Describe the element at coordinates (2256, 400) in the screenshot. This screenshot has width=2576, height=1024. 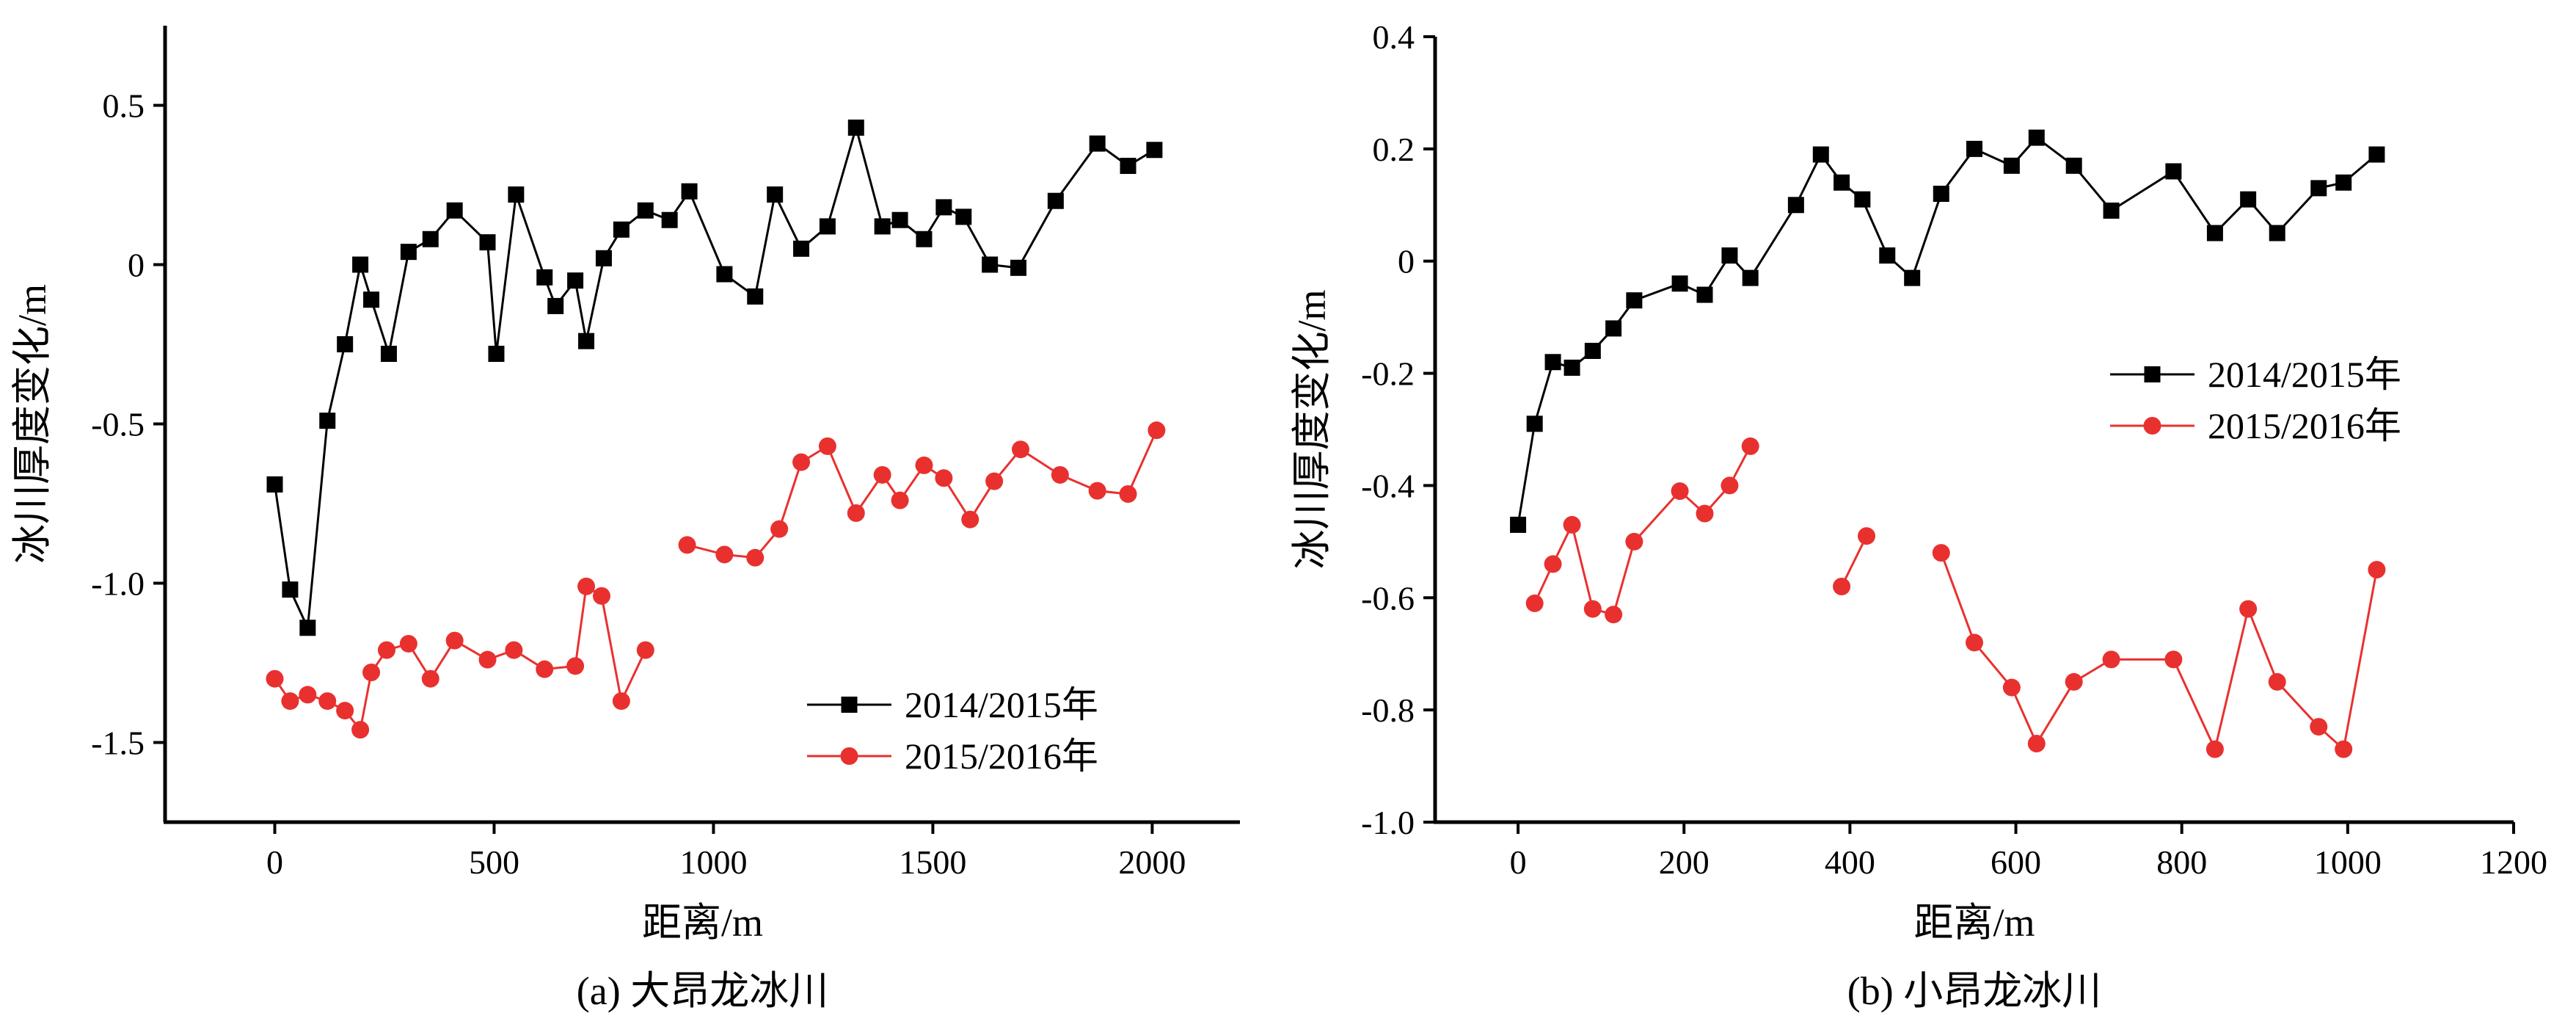
I see `legend: 2014/2015年 2015/2016年` at that location.